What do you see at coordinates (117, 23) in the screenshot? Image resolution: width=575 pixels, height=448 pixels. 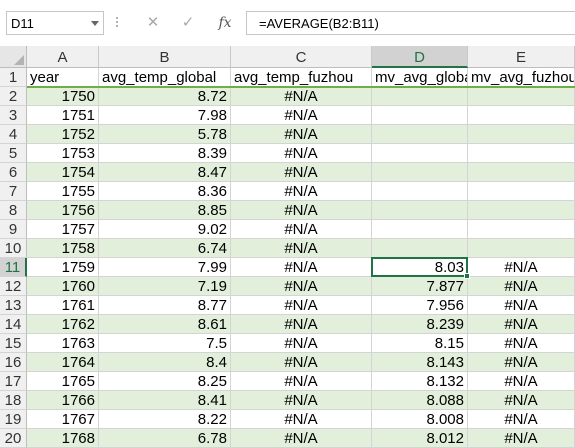 I see `drag-handle-icon` at bounding box center [117, 23].